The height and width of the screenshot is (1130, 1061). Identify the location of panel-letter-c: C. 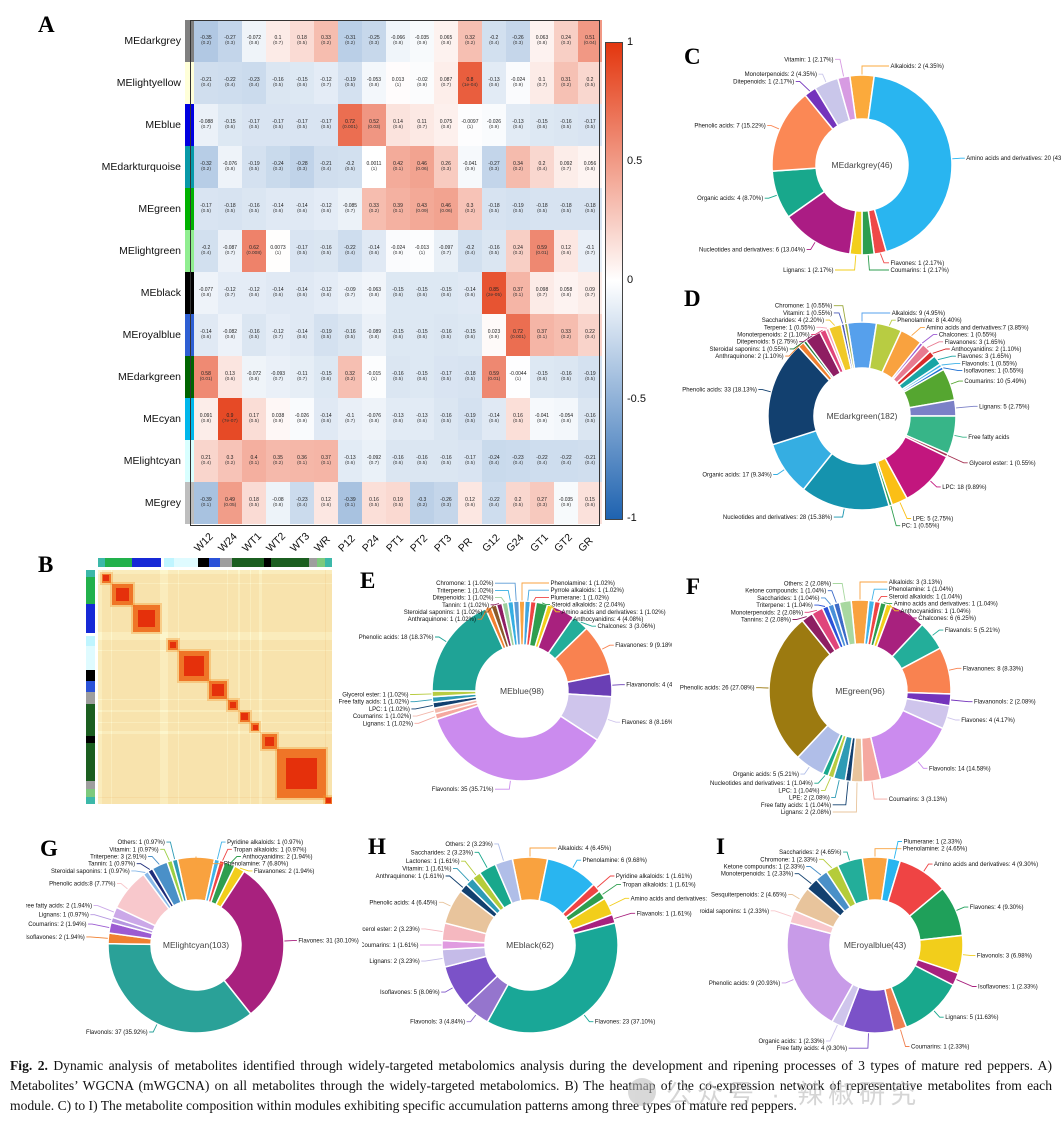
(692, 56).